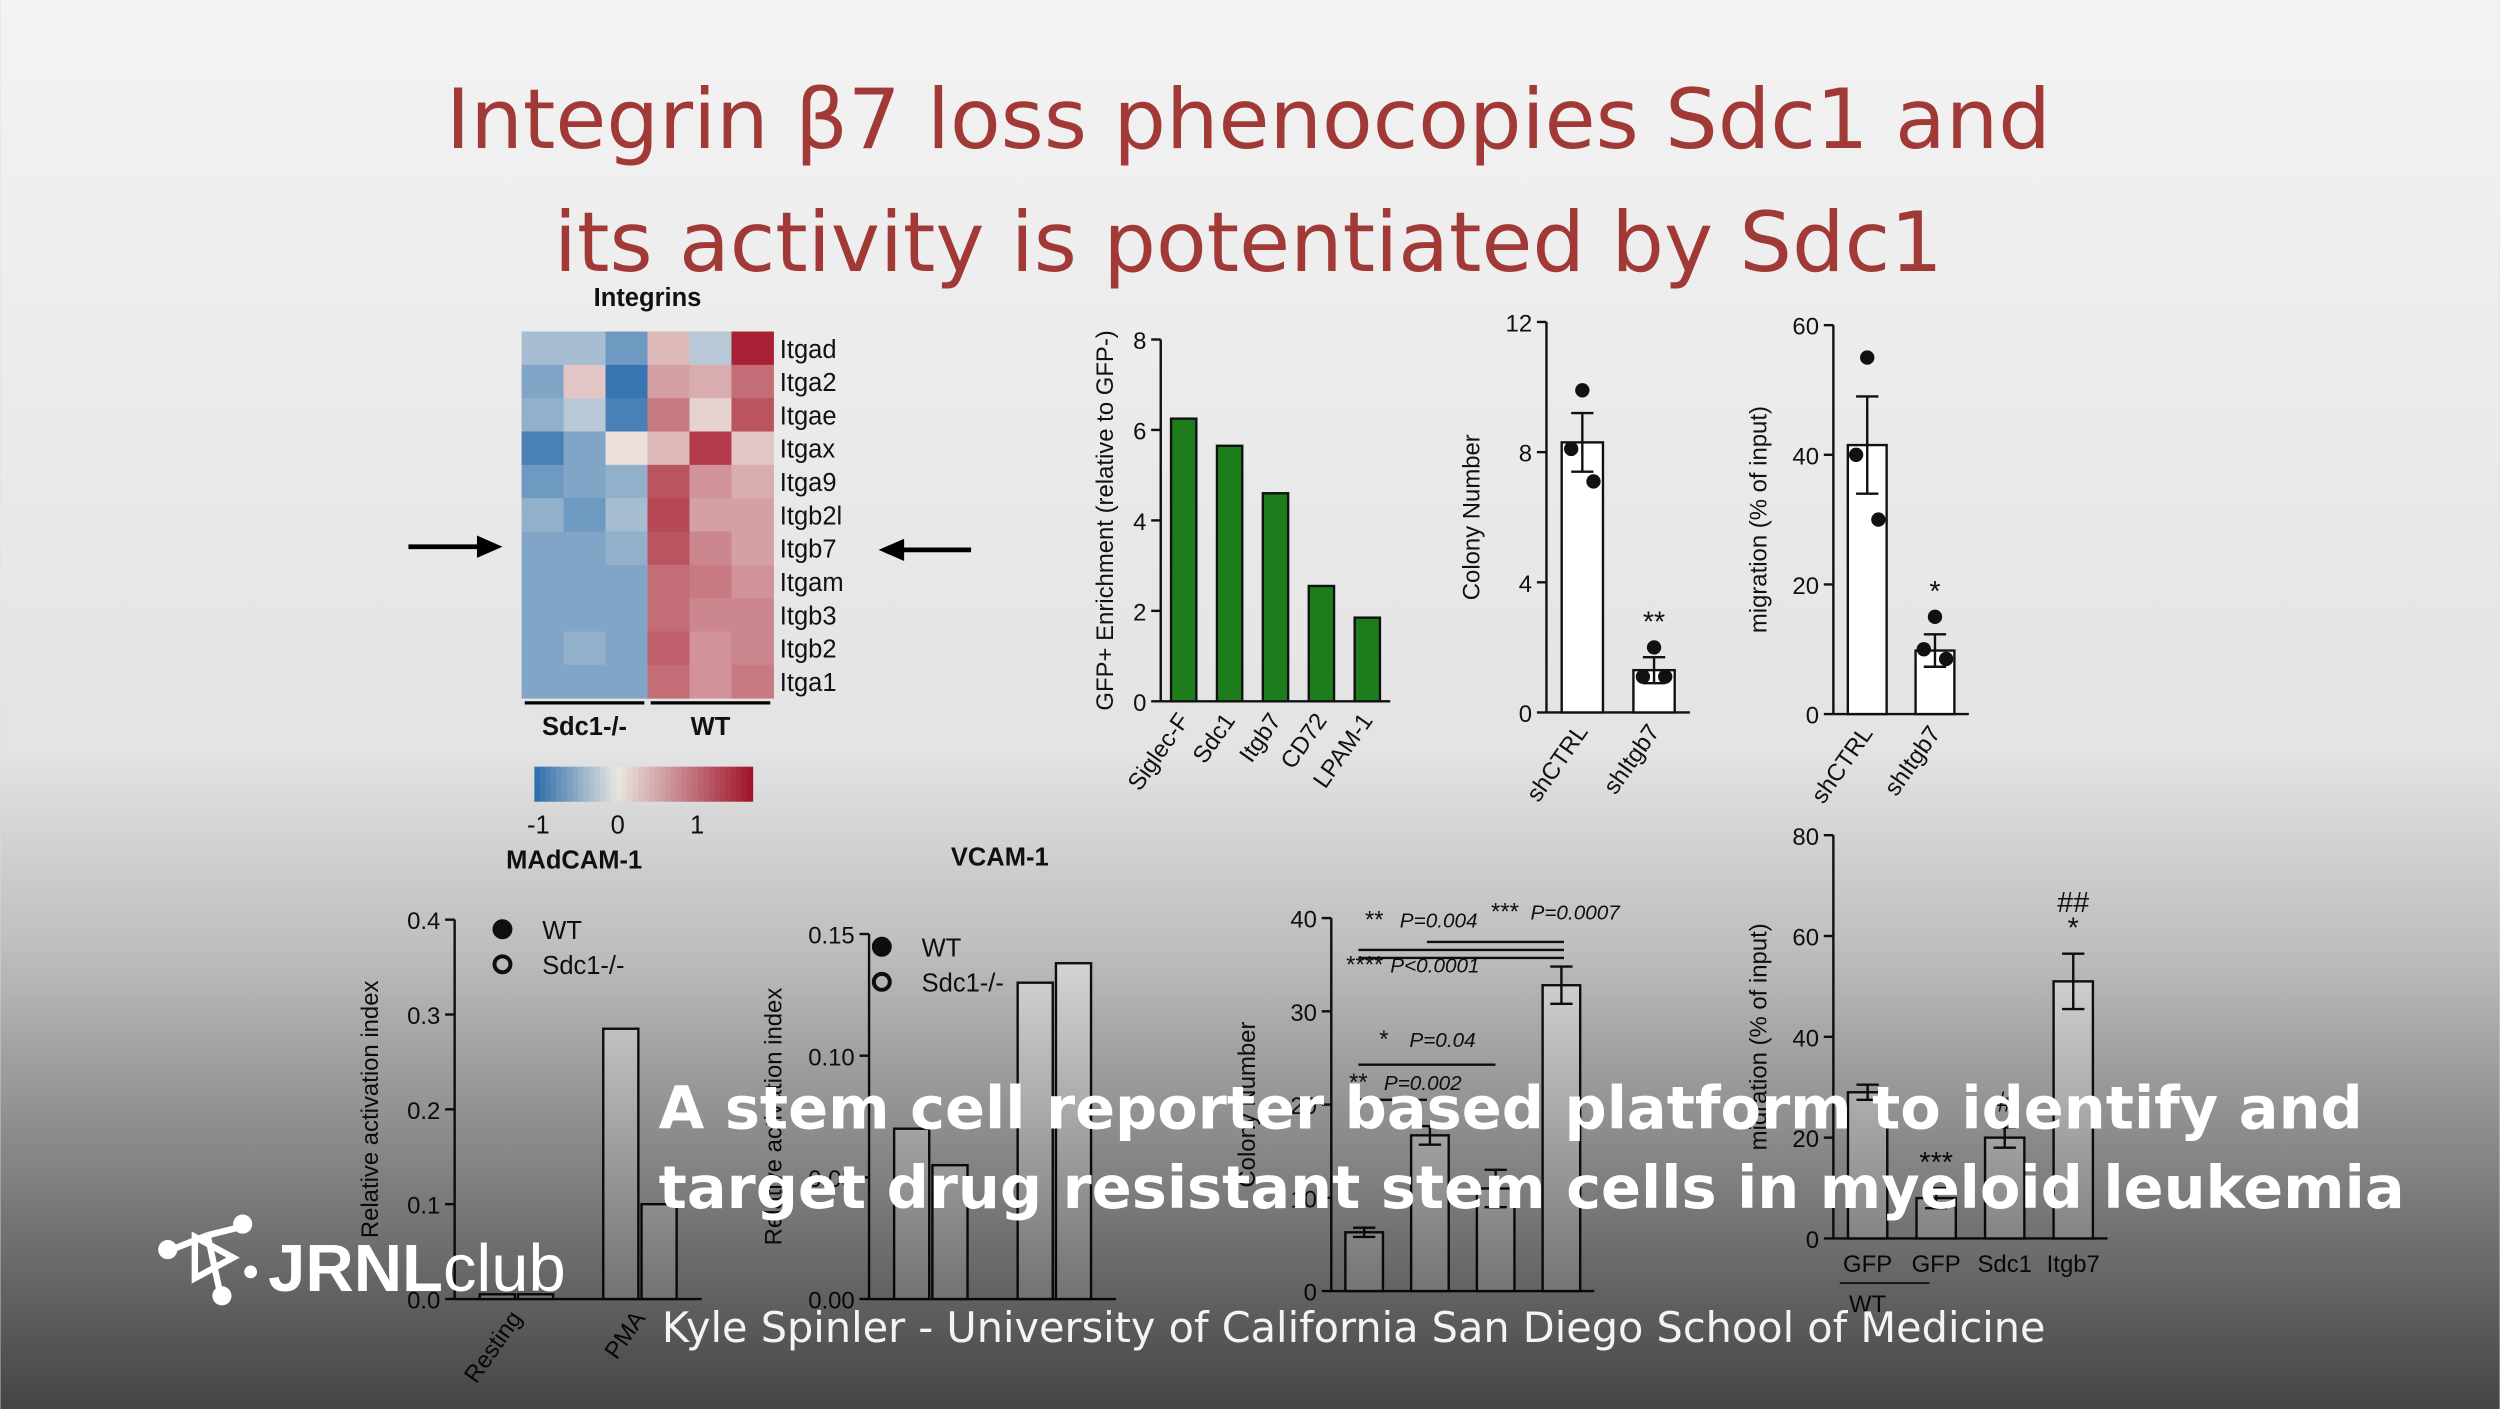 This screenshot has height=1409, width=2500. What do you see at coordinates (1654, 622) in the screenshot?
I see `significance: **` at bounding box center [1654, 622].